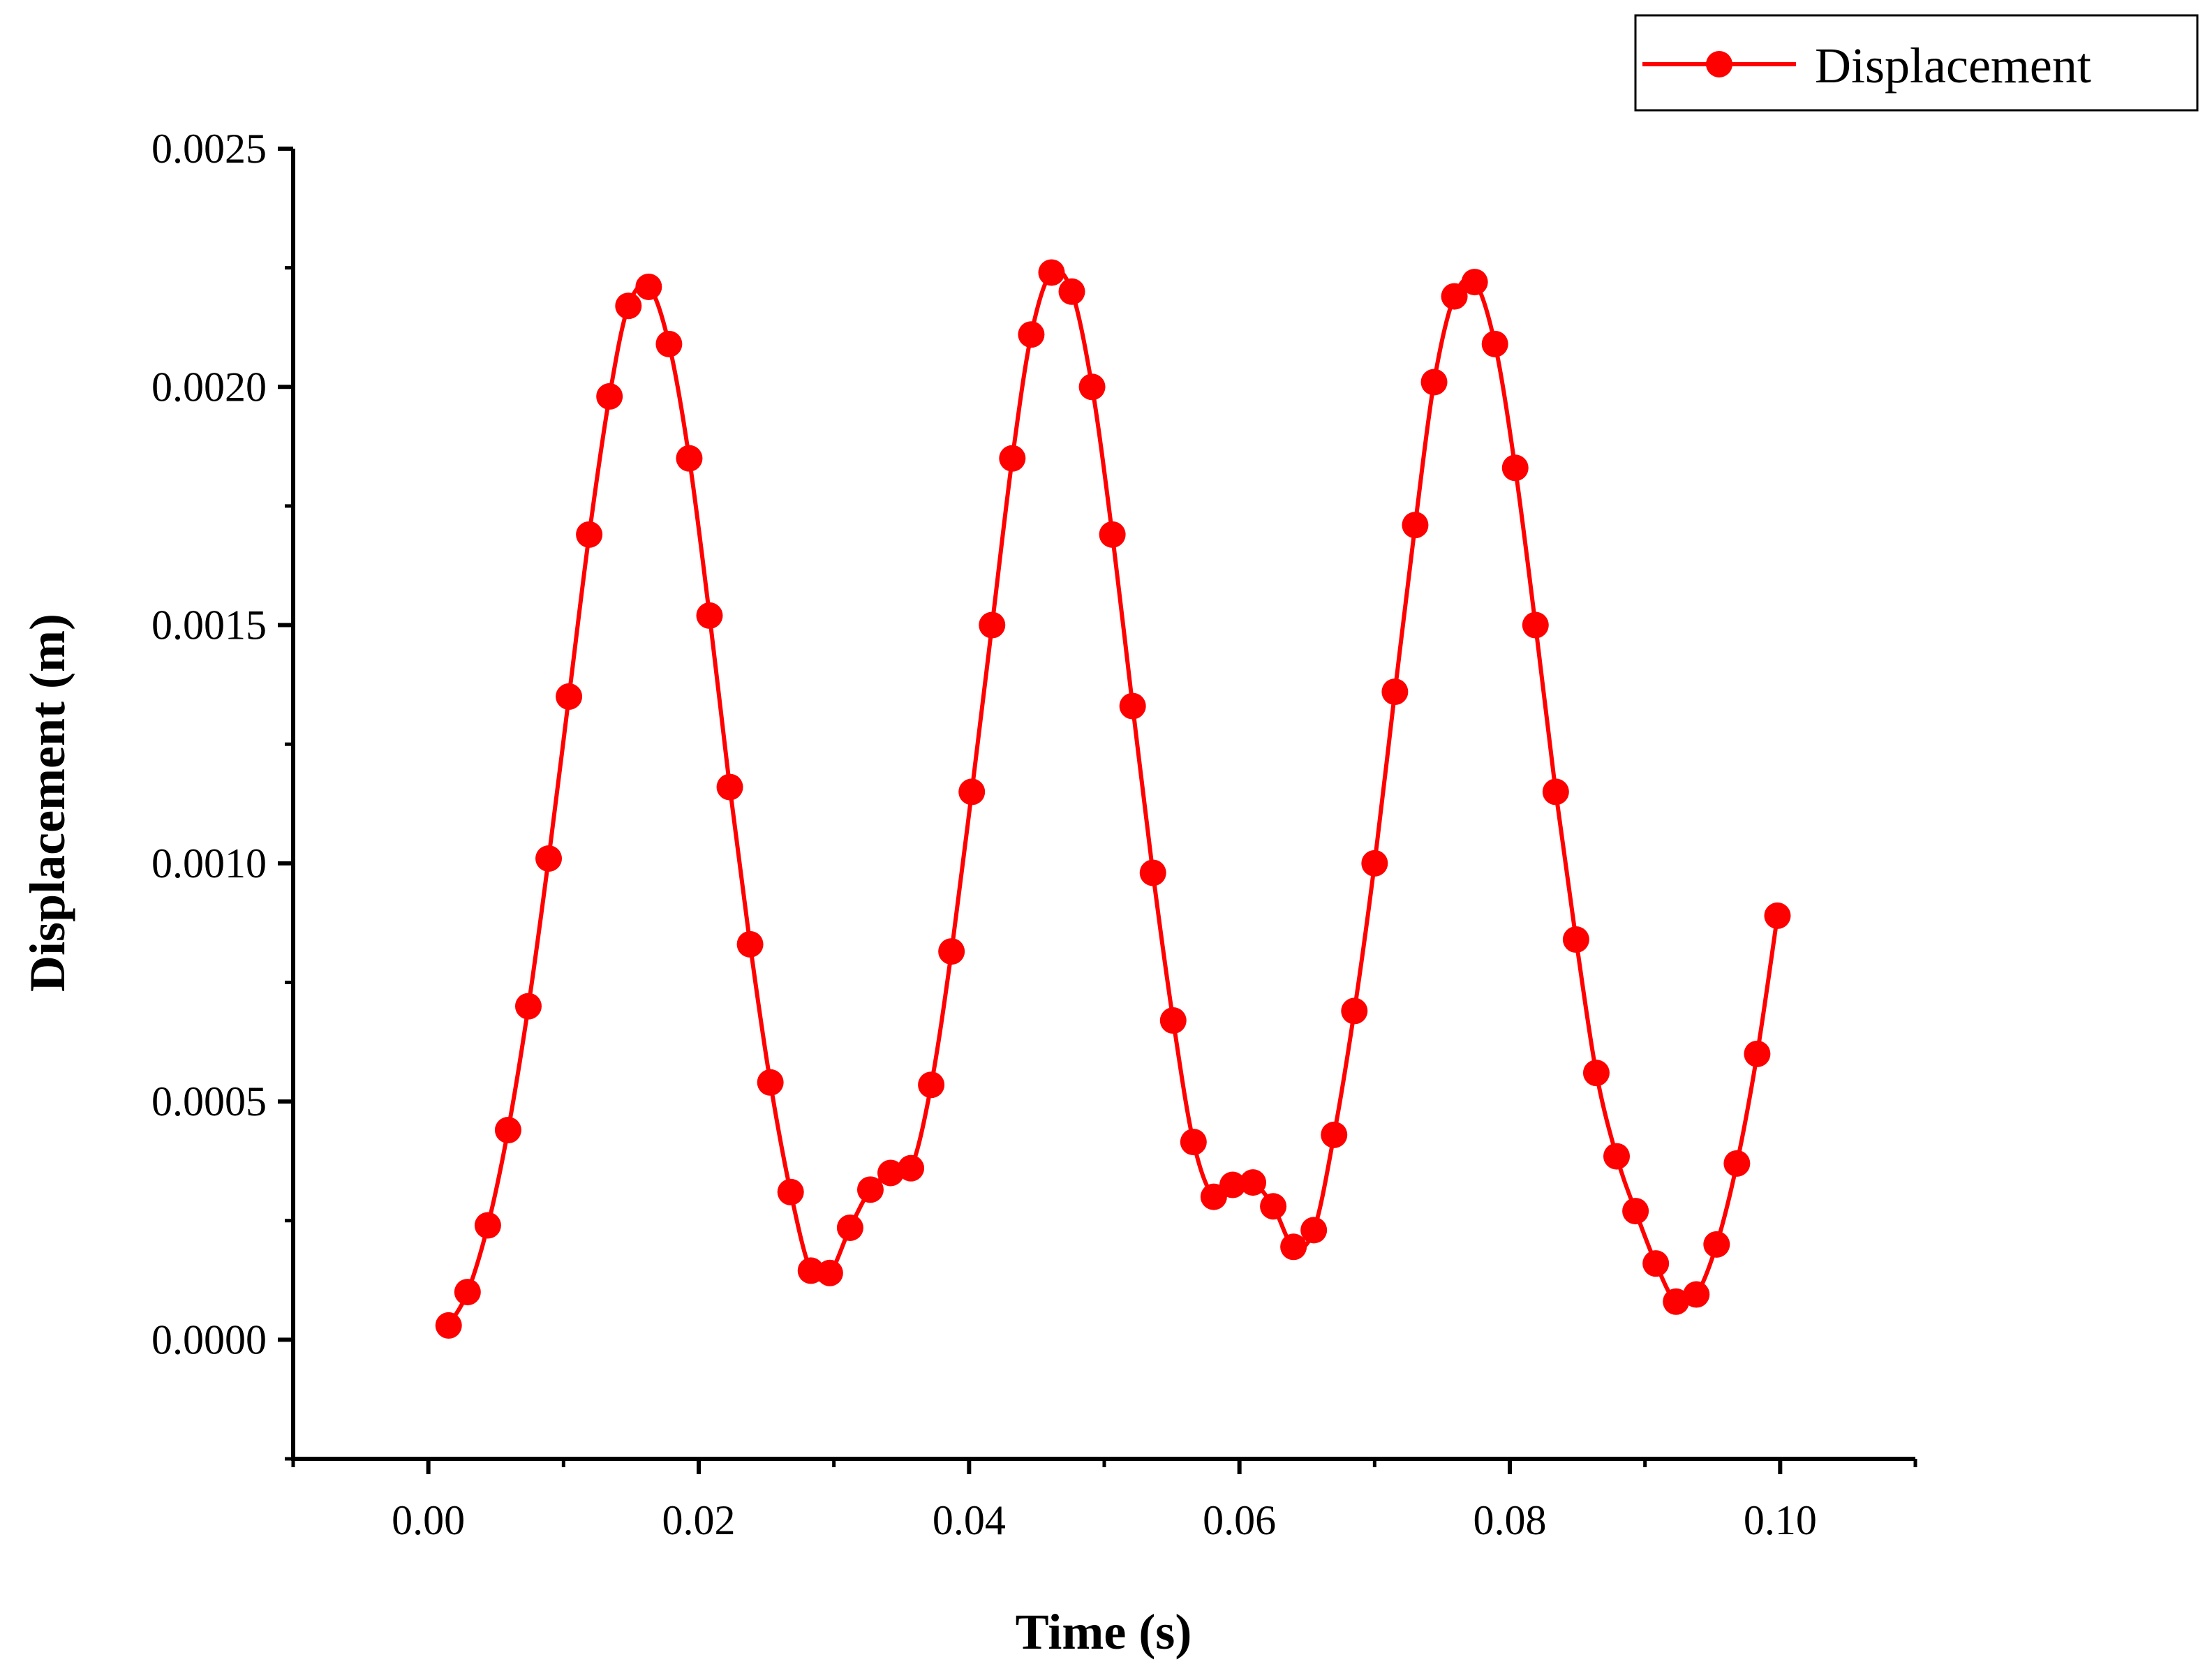 The width and height of the screenshot is (2212, 1678). I want to click on x-ticks: 0.00 0.02 0.04 0.06 0.08 0.10, so click(1104, 1501).